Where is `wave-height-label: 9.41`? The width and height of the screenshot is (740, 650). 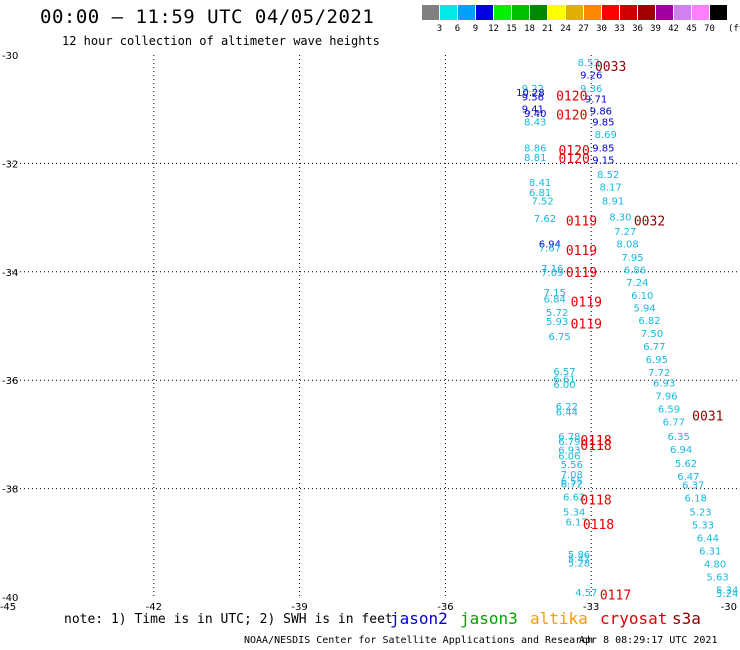 wave-height-label: 9.41 is located at coordinates (533, 109).